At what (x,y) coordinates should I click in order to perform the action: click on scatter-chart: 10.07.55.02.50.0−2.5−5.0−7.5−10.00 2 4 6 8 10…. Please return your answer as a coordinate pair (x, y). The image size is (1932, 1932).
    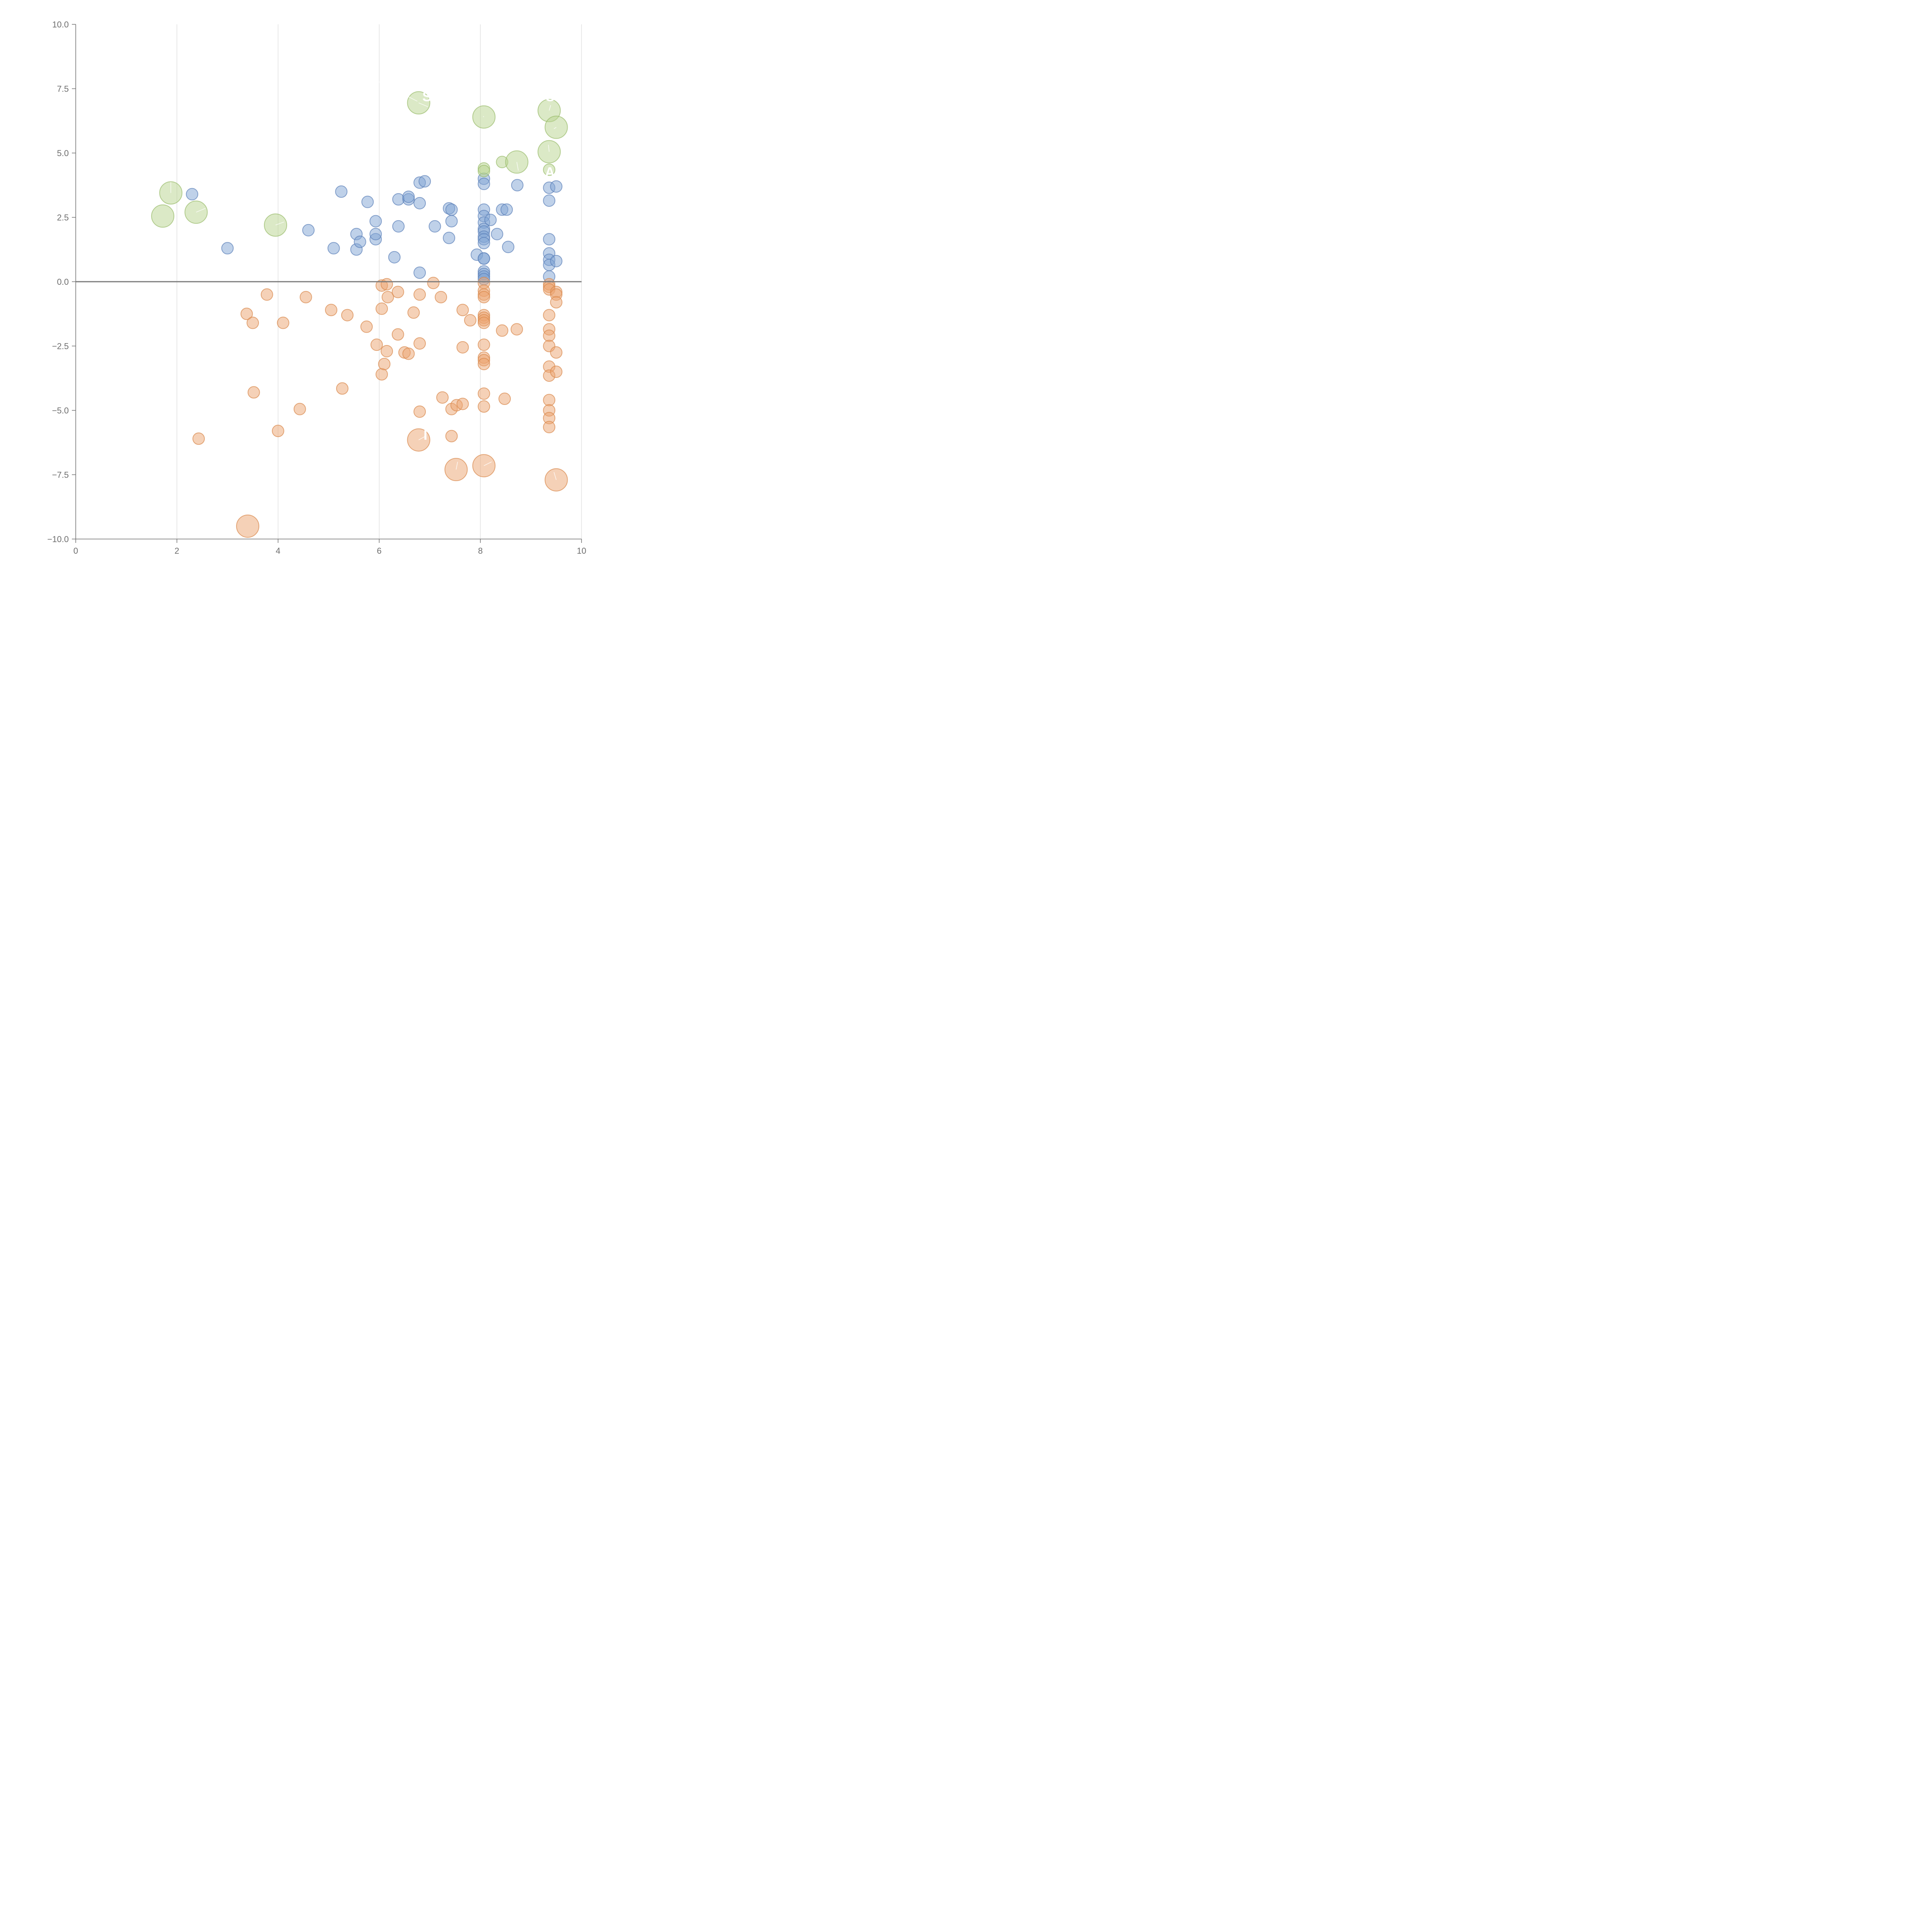
    Looking at the image, I should click on (316, 288).